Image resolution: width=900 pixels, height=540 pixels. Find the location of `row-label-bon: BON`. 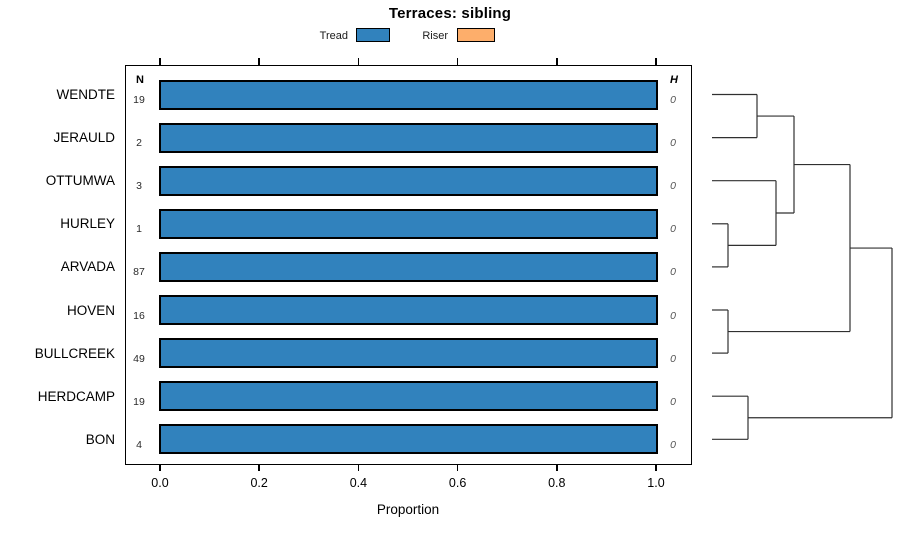

row-label-bon: BON is located at coordinates (100, 439).